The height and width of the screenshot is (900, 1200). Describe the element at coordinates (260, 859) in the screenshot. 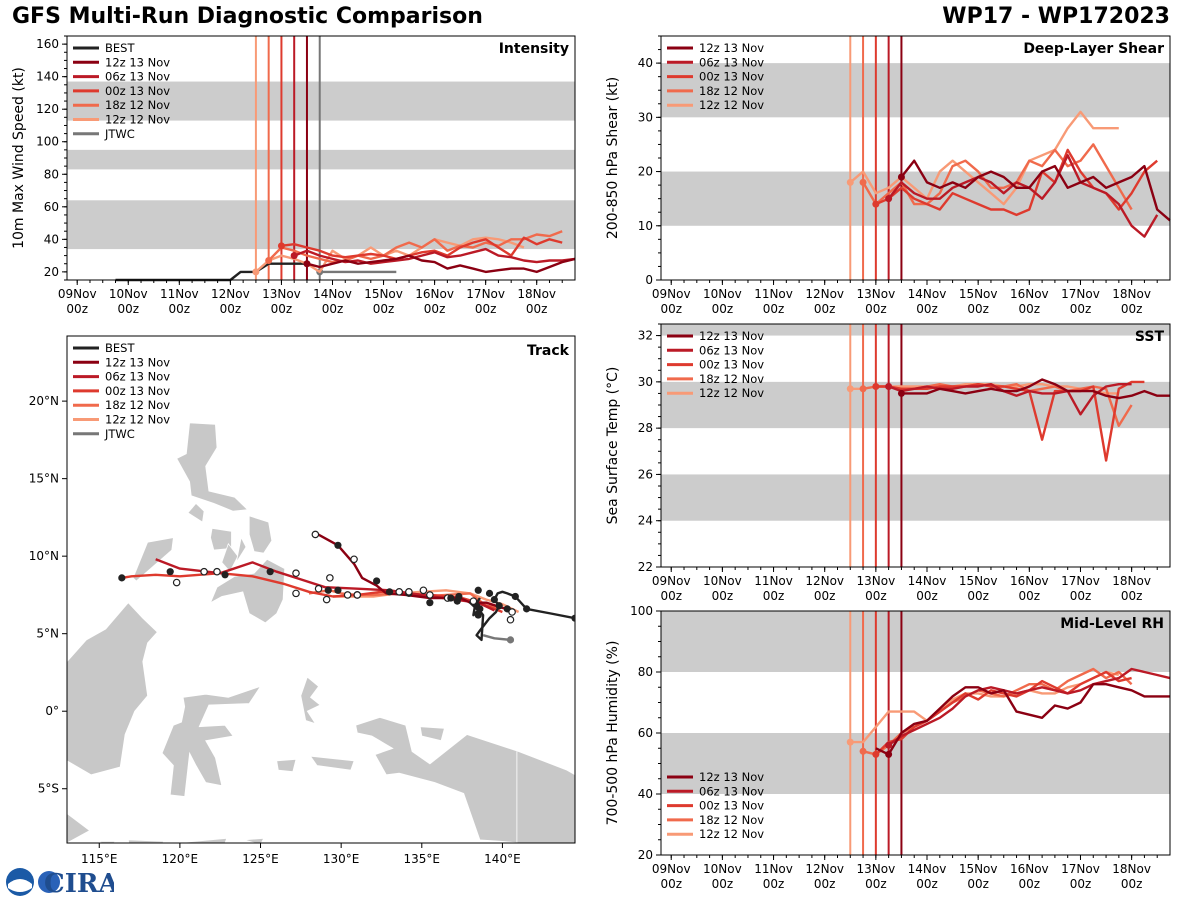

I see `lon-tick-label: 125°E` at that location.